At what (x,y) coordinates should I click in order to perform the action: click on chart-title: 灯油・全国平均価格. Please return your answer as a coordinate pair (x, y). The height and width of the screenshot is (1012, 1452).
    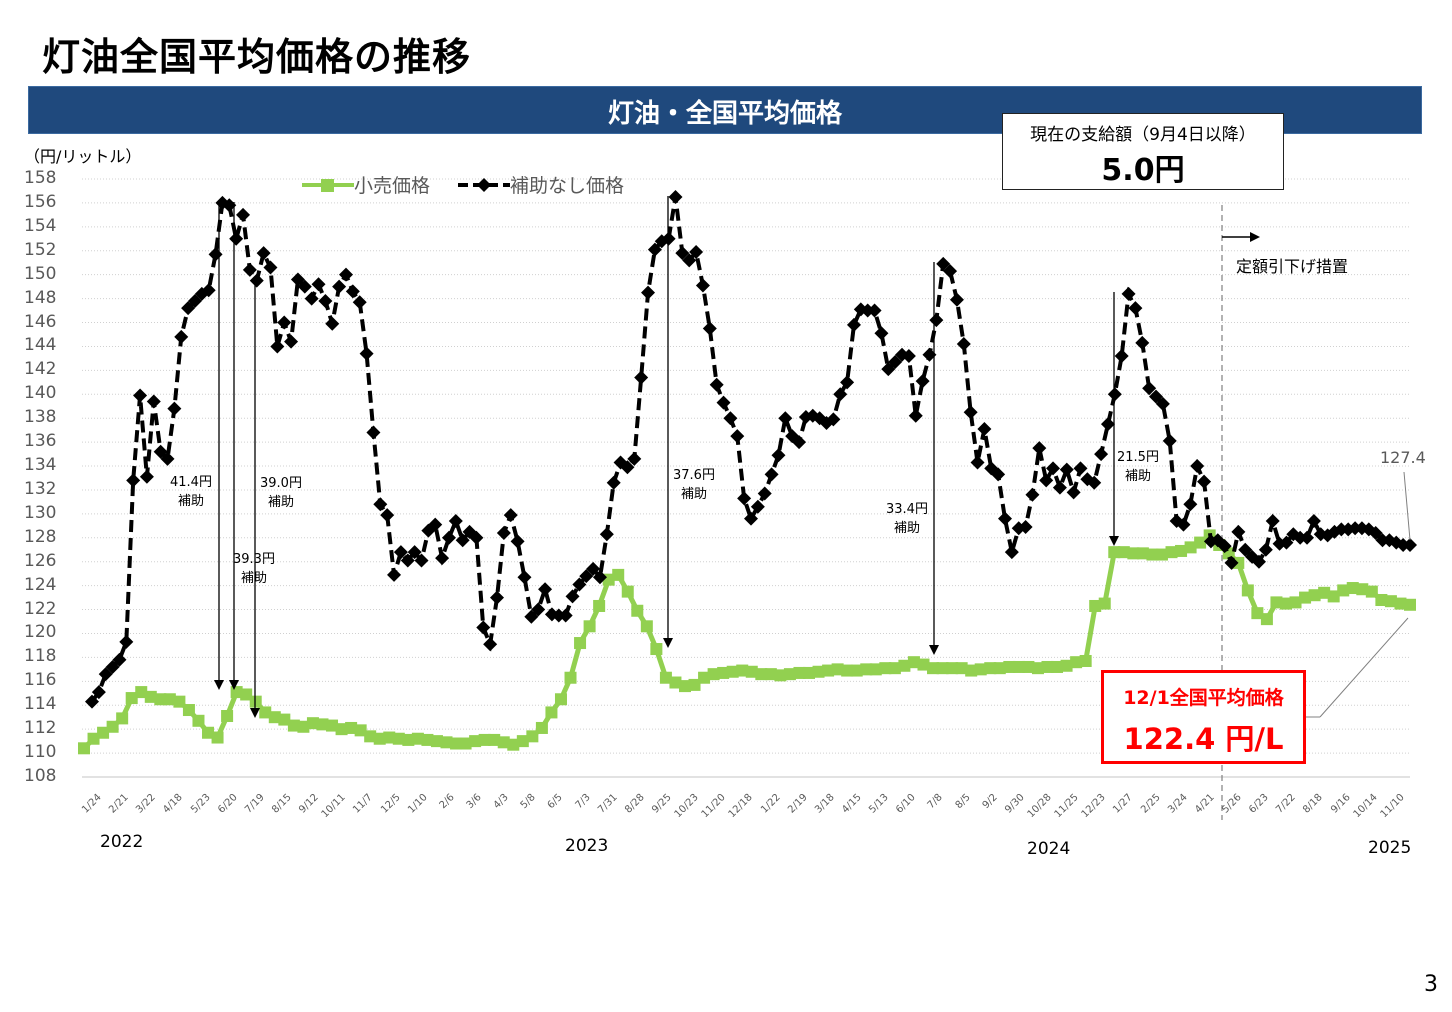
    Looking at the image, I should click on (724, 114).